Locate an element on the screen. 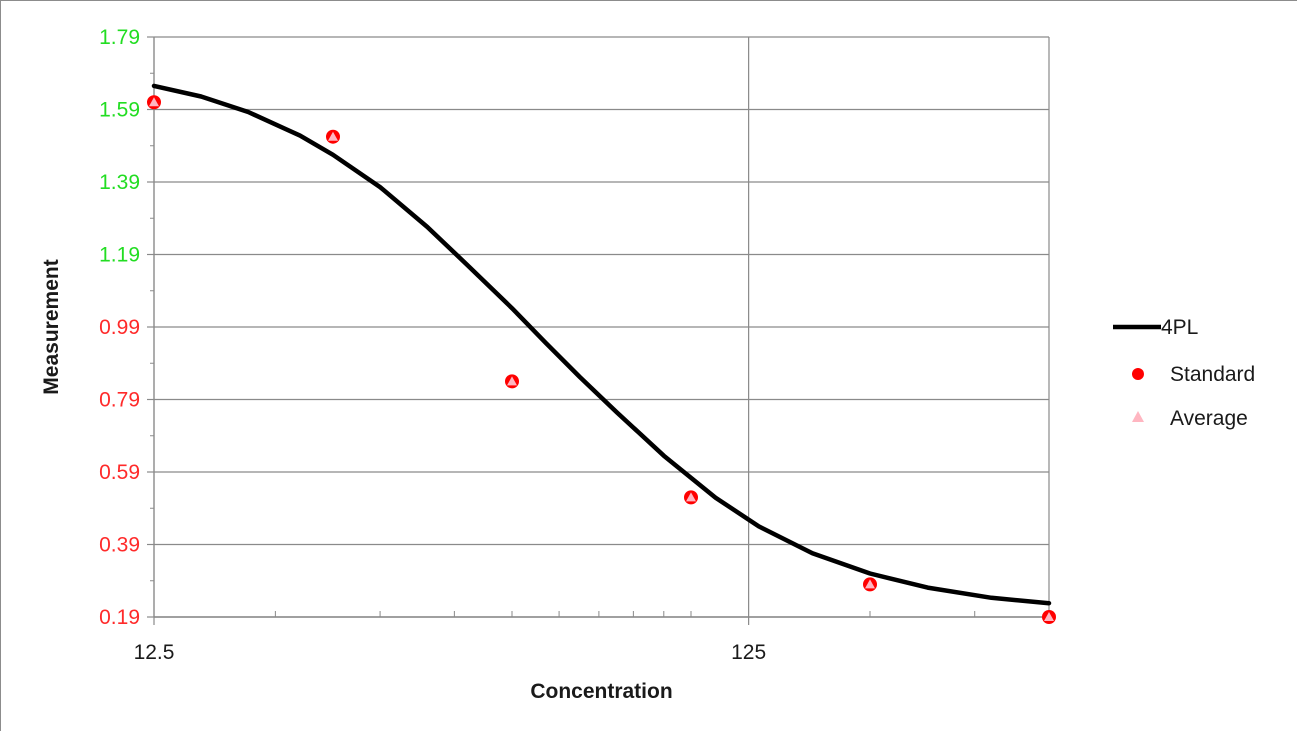  legend-item-standard: Standard is located at coordinates (1193, 374).